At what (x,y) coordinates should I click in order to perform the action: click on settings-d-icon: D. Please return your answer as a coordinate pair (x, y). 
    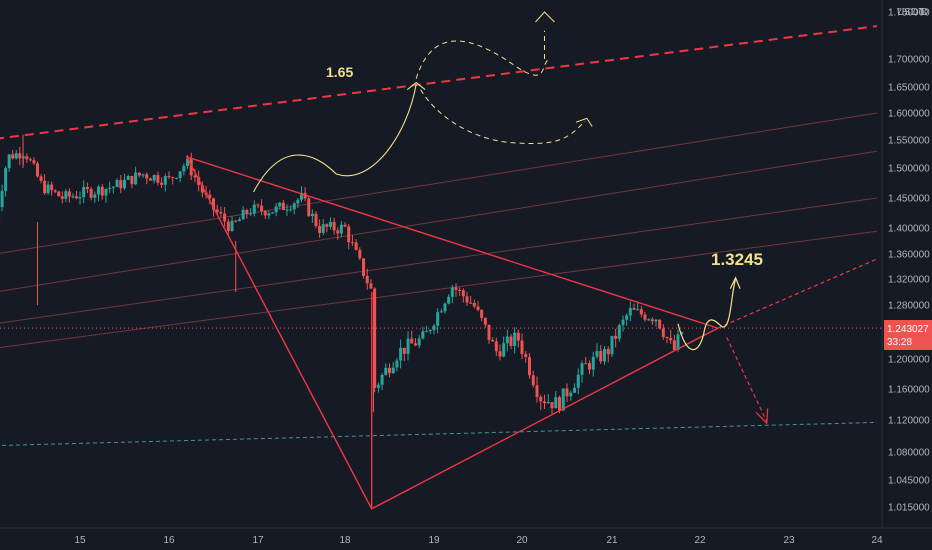
    Looking at the image, I should click on (924, 12).